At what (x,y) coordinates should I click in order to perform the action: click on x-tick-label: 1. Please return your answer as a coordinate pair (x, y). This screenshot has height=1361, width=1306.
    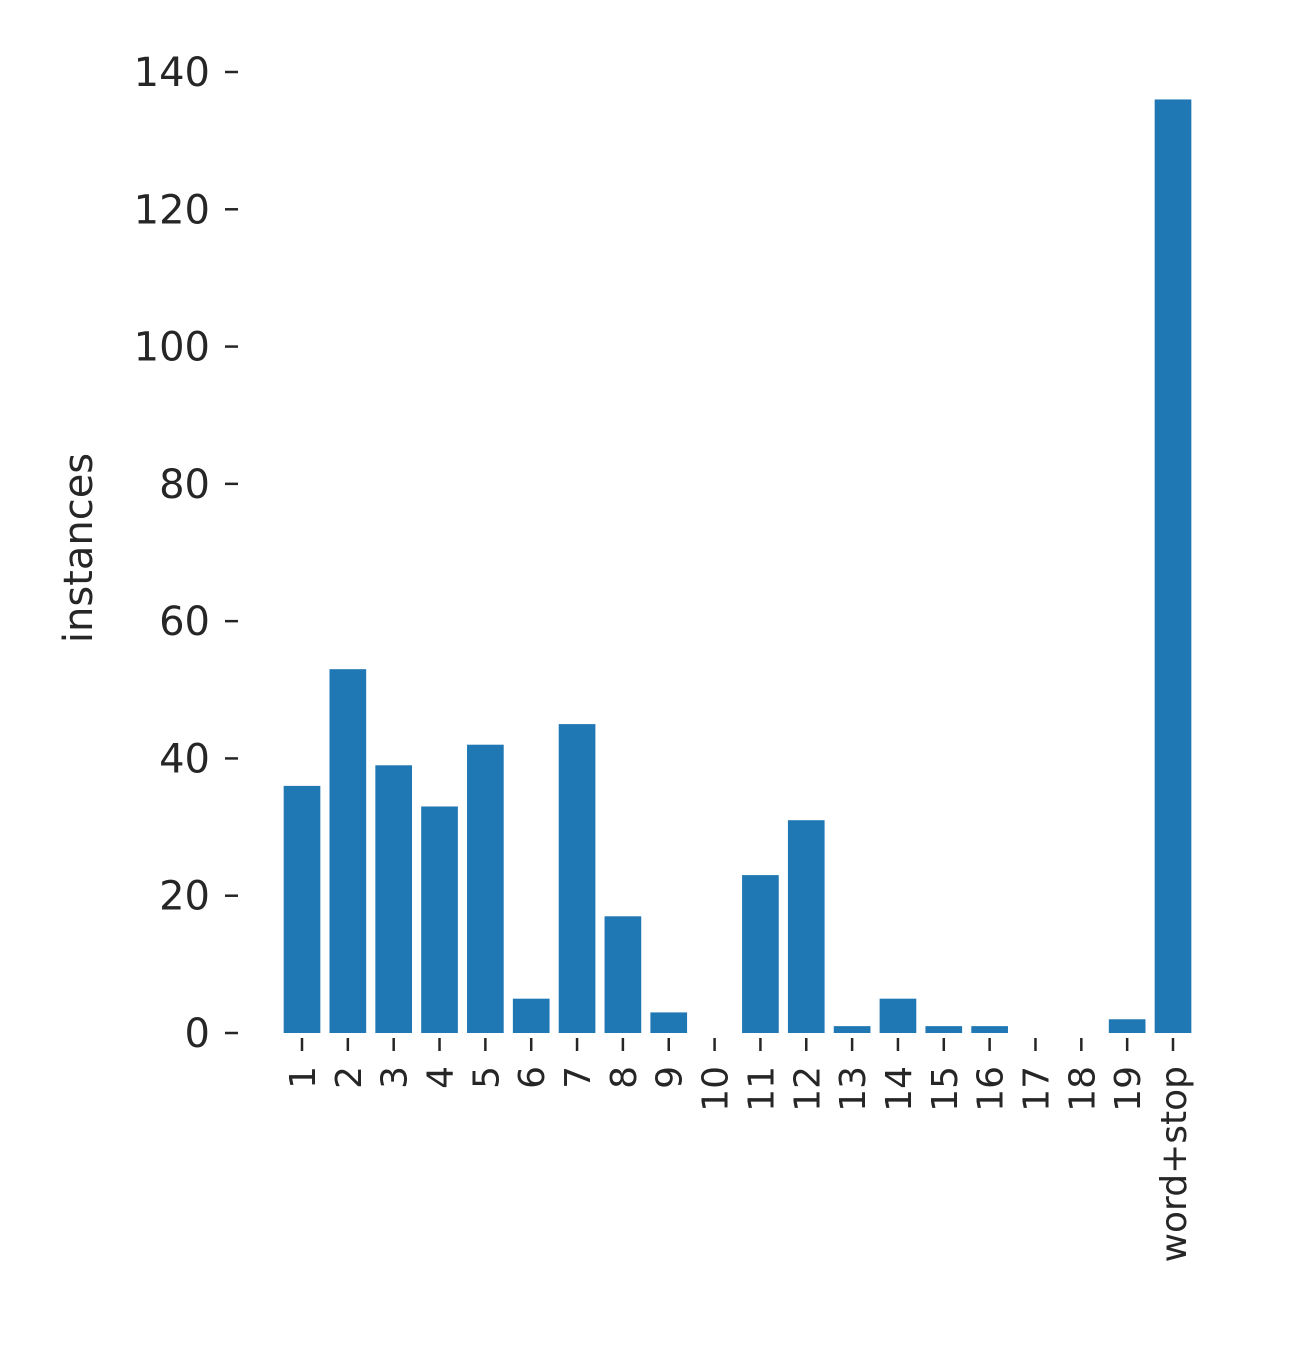
    Looking at the image, I should click on (303, 1077).